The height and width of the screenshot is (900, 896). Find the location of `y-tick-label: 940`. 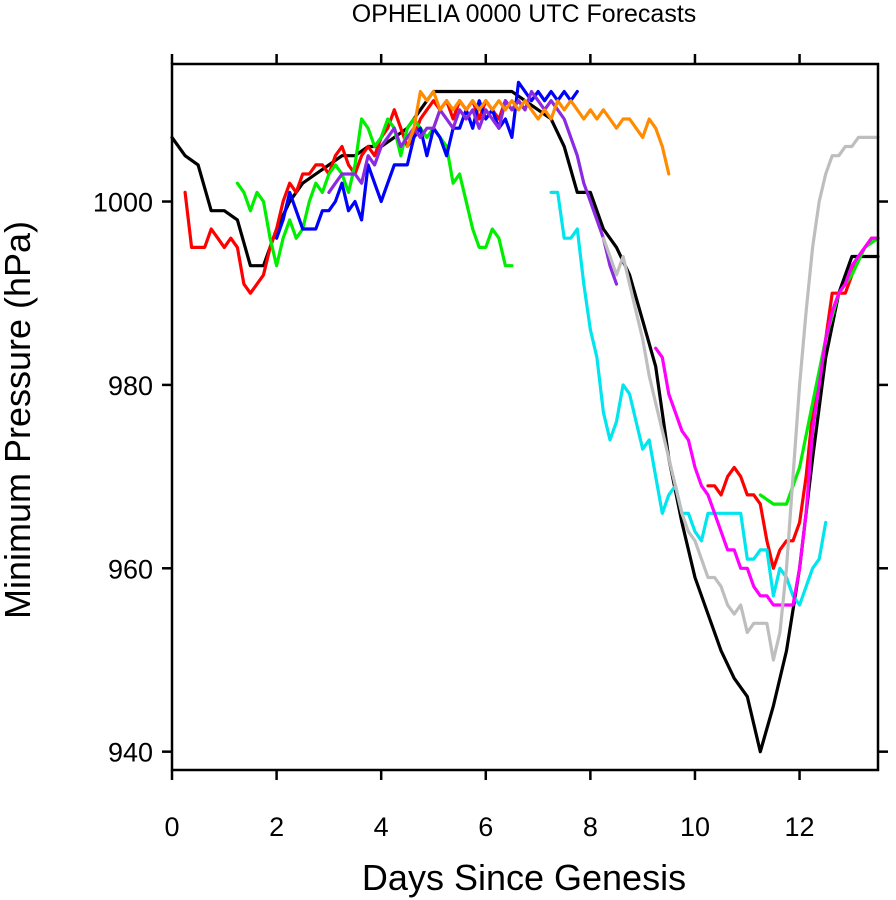

y-tick-label: 940 is located at coordinates (130, 753).